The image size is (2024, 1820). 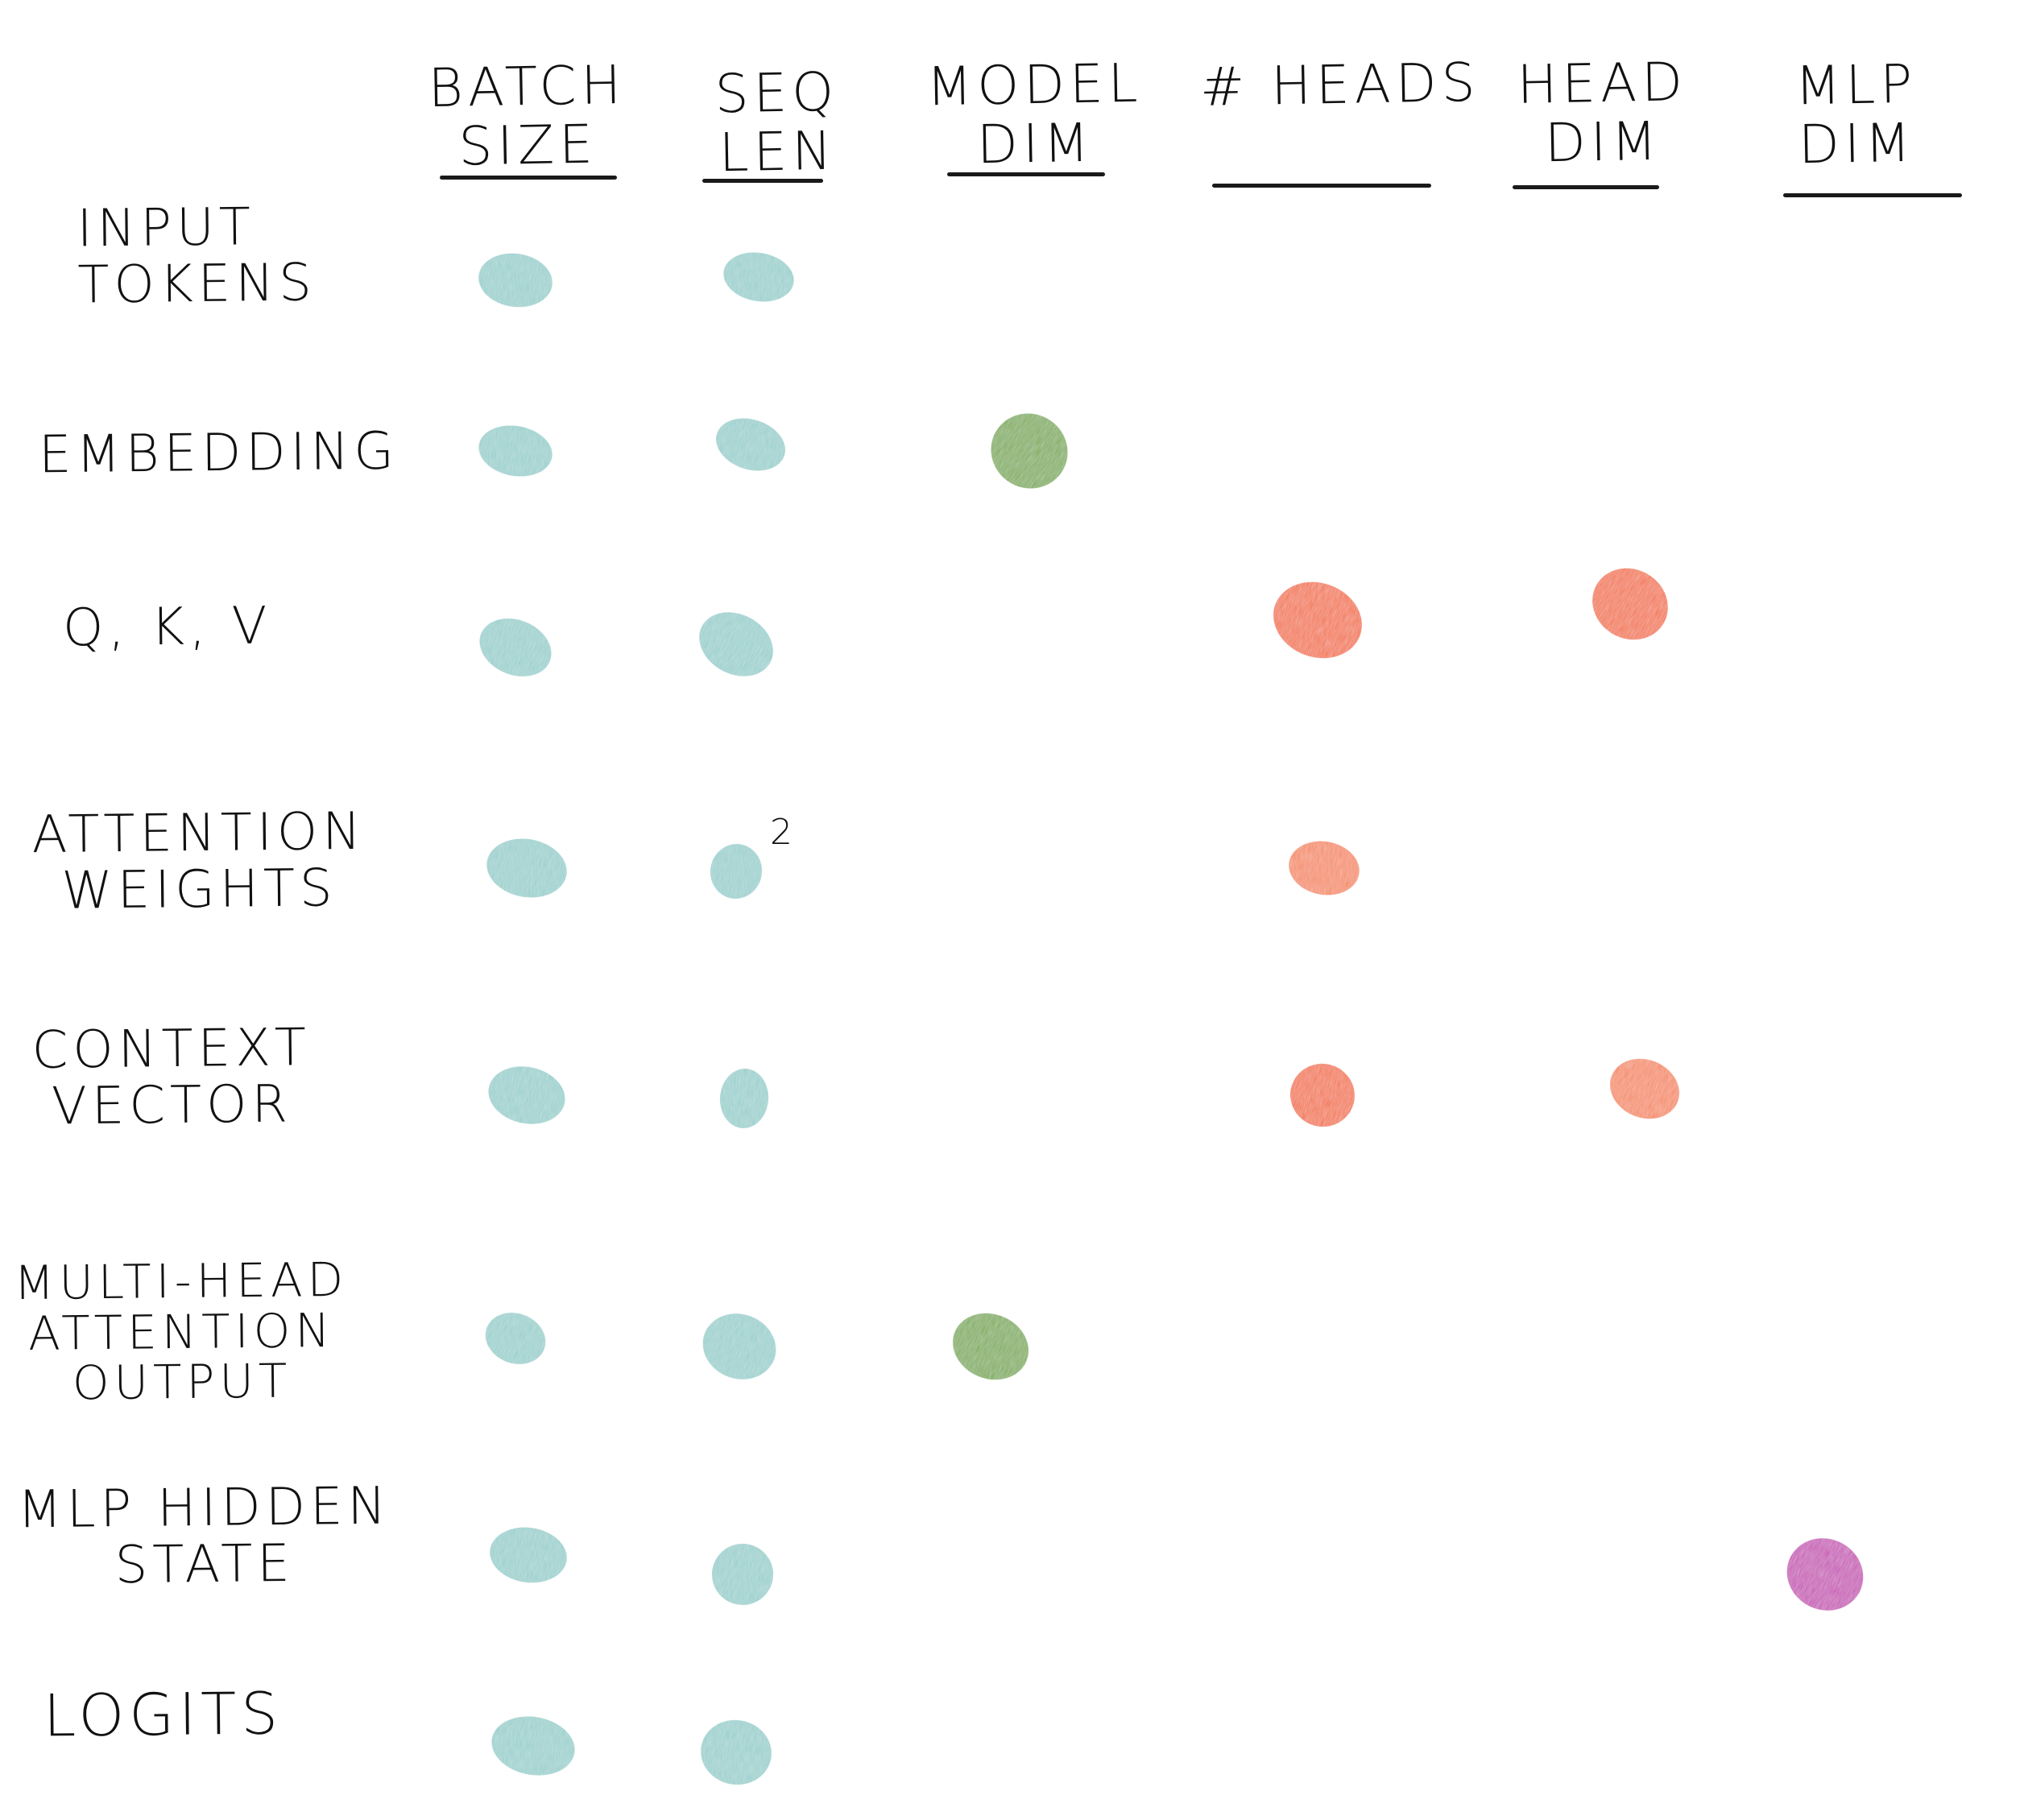 I want to click on dot-multi-head-attention-output-batch, so click(x=515, y=1338).